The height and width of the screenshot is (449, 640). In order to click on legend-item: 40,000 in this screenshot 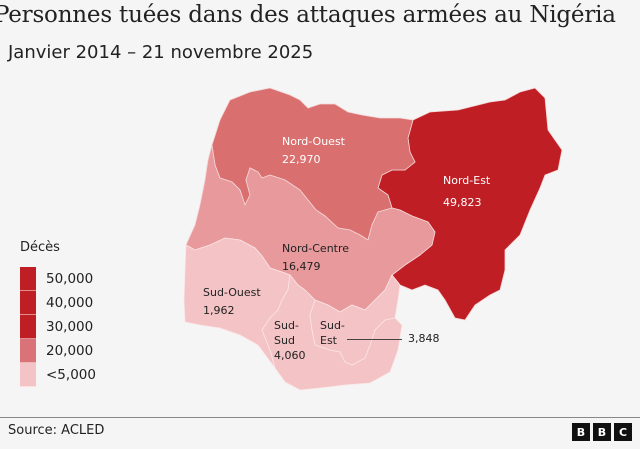, I will do `click(58, 303)`.